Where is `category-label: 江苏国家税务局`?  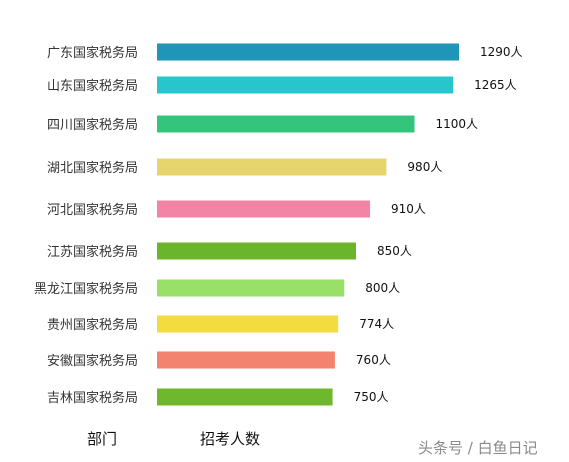 category-label: 江苏国家税务局 is located at coordinates (92, 252).